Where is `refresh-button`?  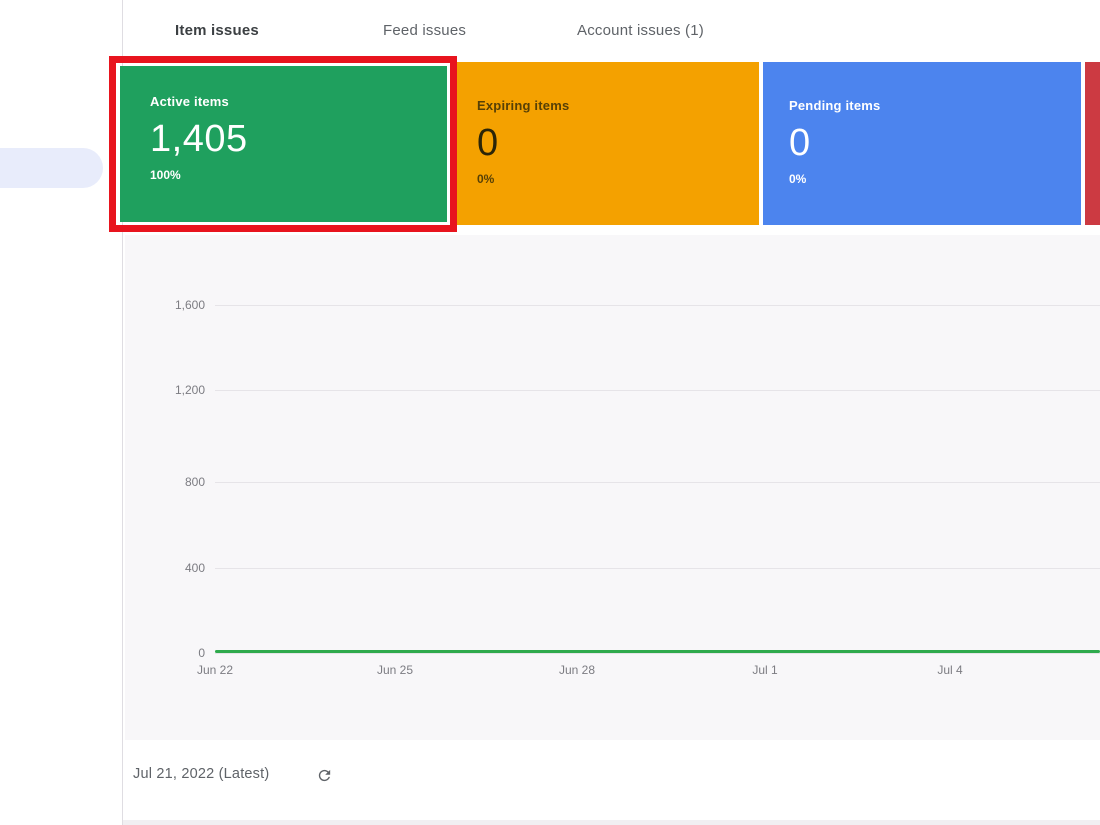
refresh-button is located at coordinates (326, 775).